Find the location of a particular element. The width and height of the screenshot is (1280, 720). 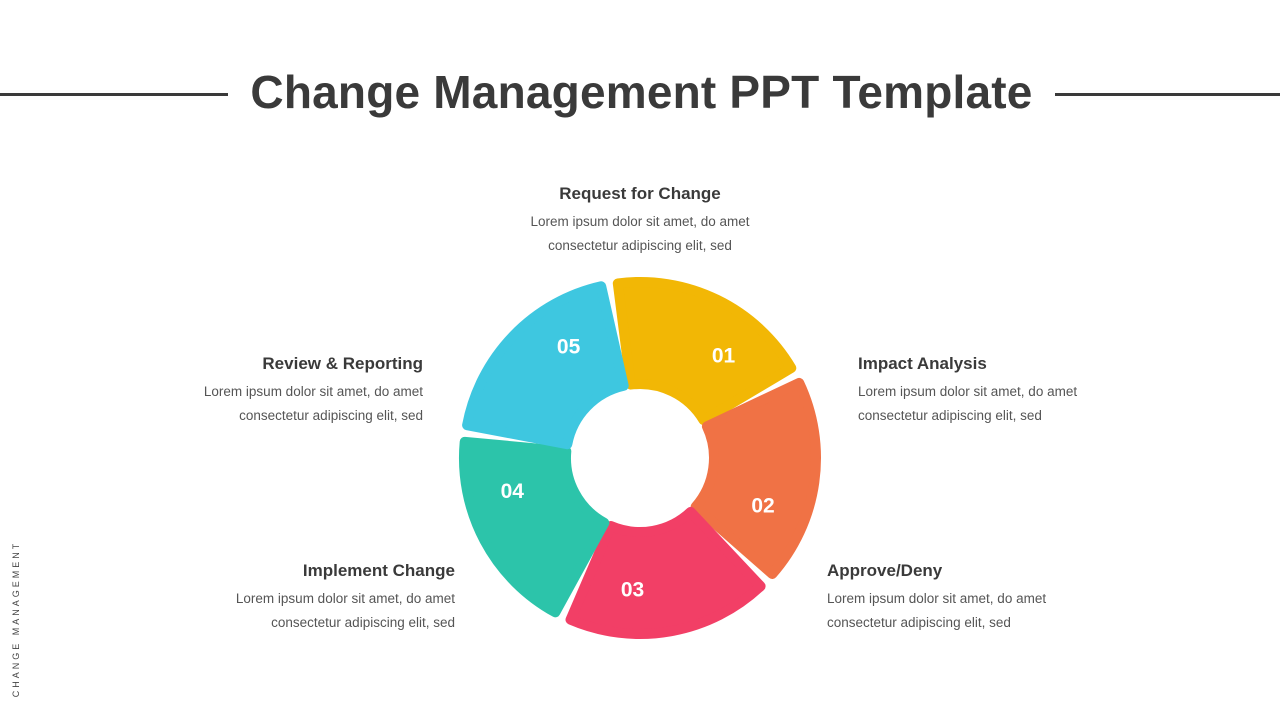

step-03-line2: consectetur adipiscing elit, sed is located at coordinates (919, 622).